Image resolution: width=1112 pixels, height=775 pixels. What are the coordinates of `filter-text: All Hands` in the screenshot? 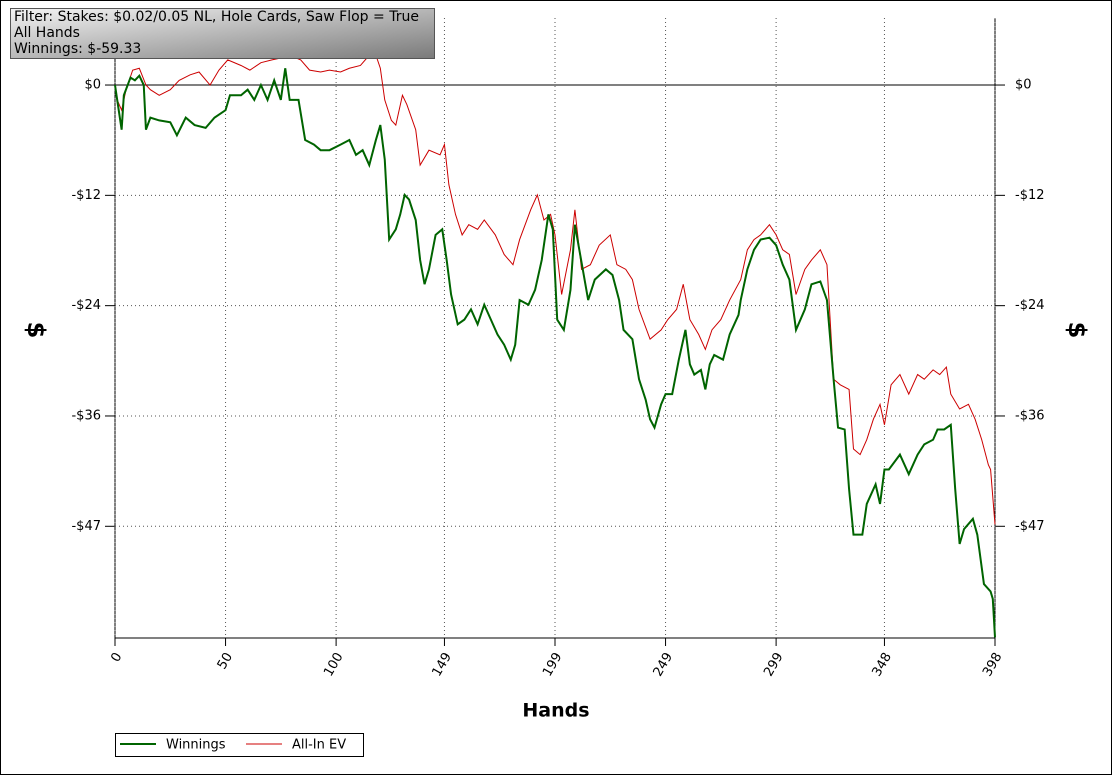 It's located at (47, 33).